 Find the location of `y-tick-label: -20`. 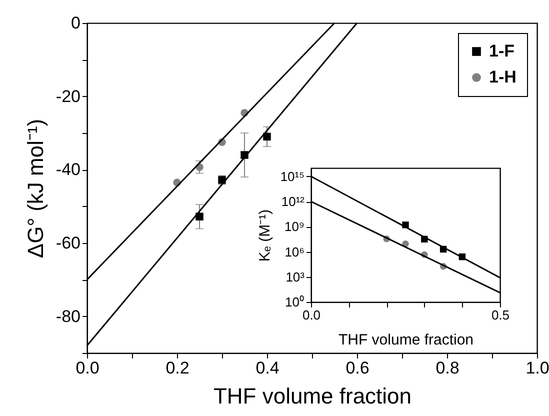

y-tick-label: -20 is located at coordinates (68, 96).